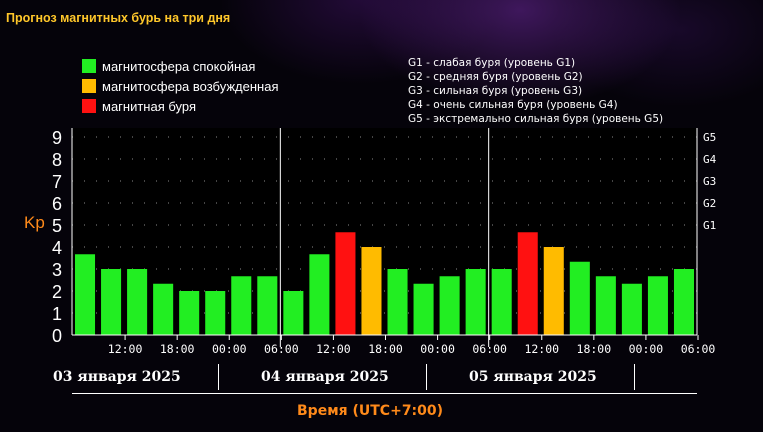  I want to click on g-level-label: G5, so click(709, 137).